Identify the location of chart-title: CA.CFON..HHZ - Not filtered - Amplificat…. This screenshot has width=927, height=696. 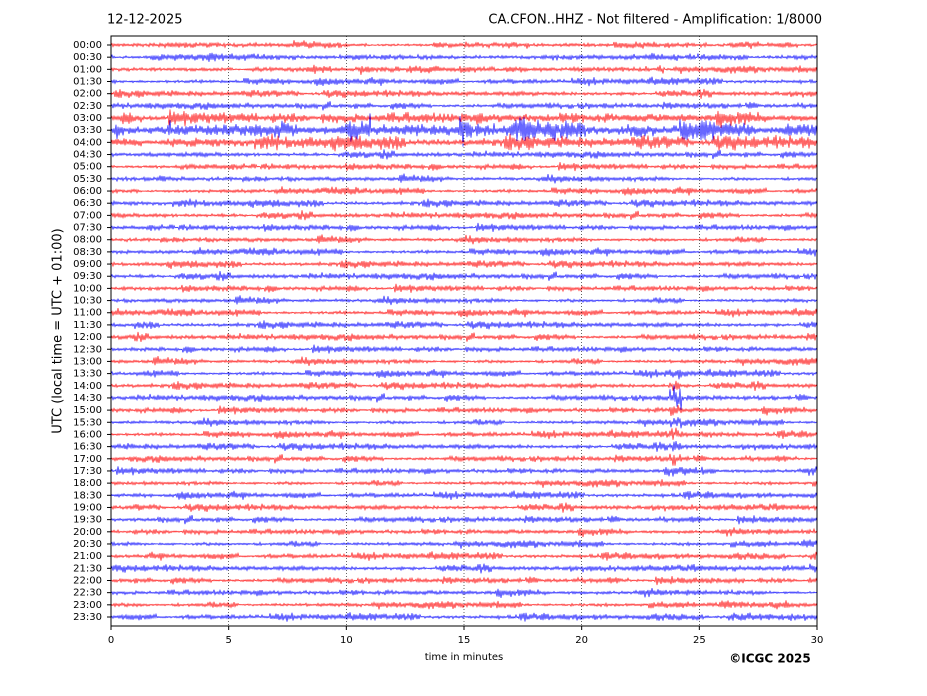
(655, 20).